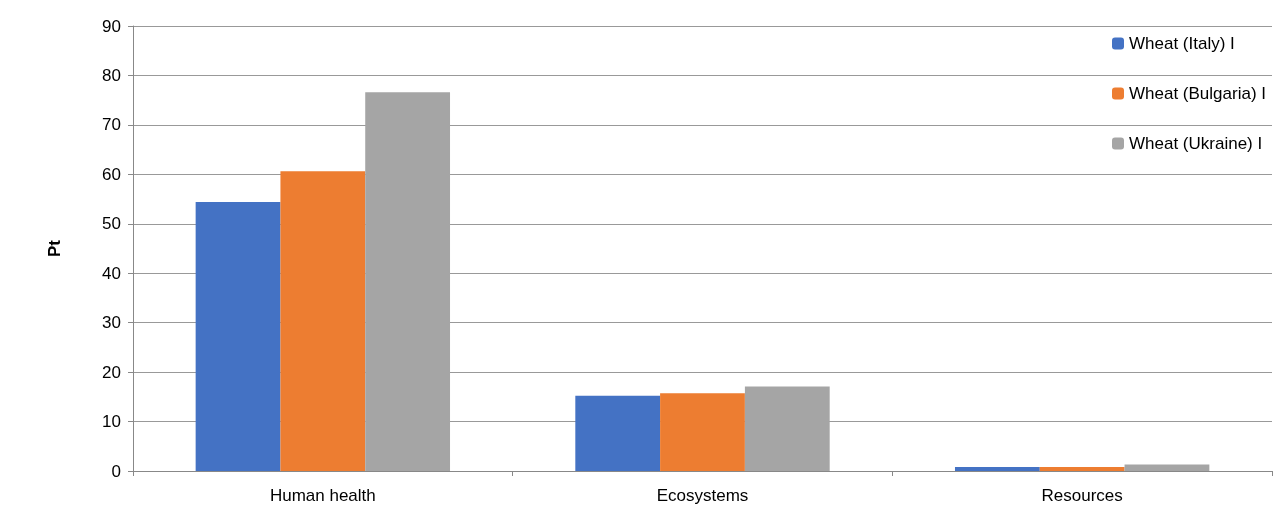 The width and height of the screenshot is (1281, 518). I want to click on x-tick-label: Human health, so click(322, 495).